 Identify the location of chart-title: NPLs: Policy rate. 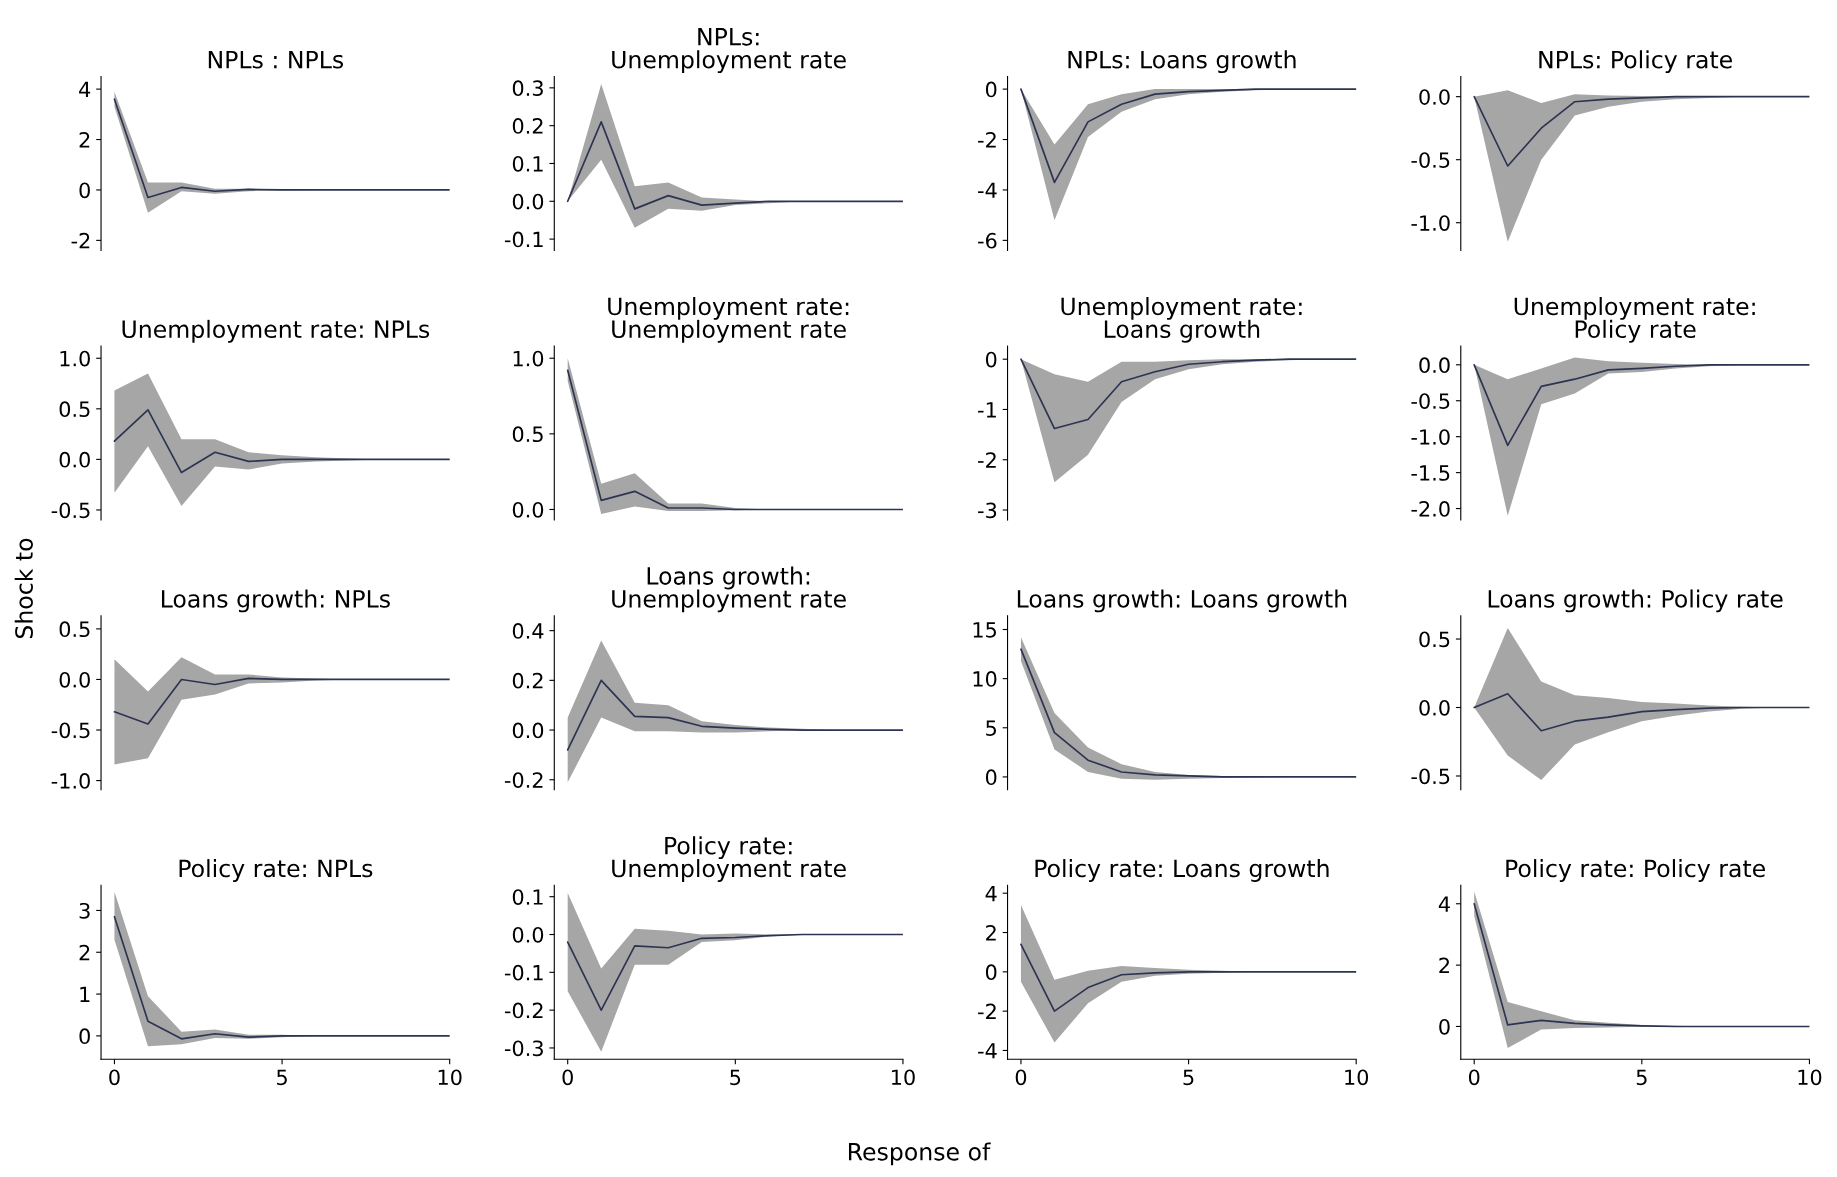
(1635, 62).